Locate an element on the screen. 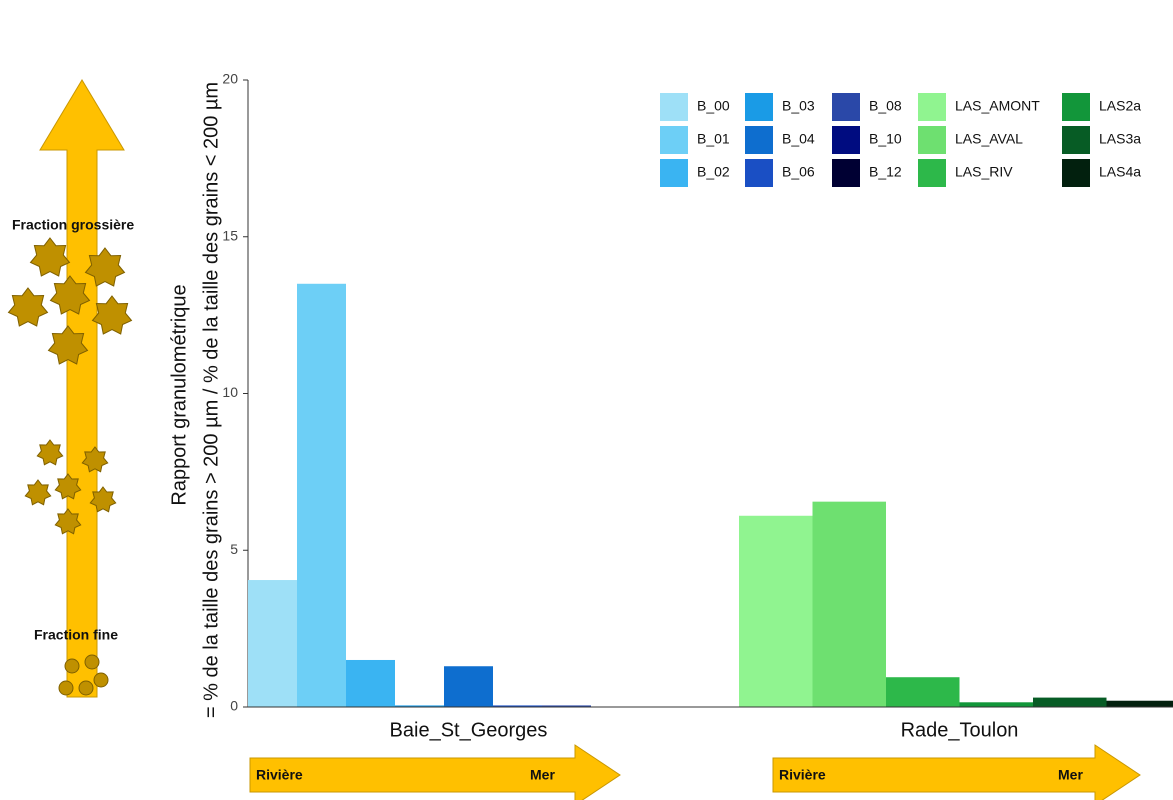 The height and width of the screenshot is (800, 1173). legend-label: LAS3a is located at coordinates (1120, 139).